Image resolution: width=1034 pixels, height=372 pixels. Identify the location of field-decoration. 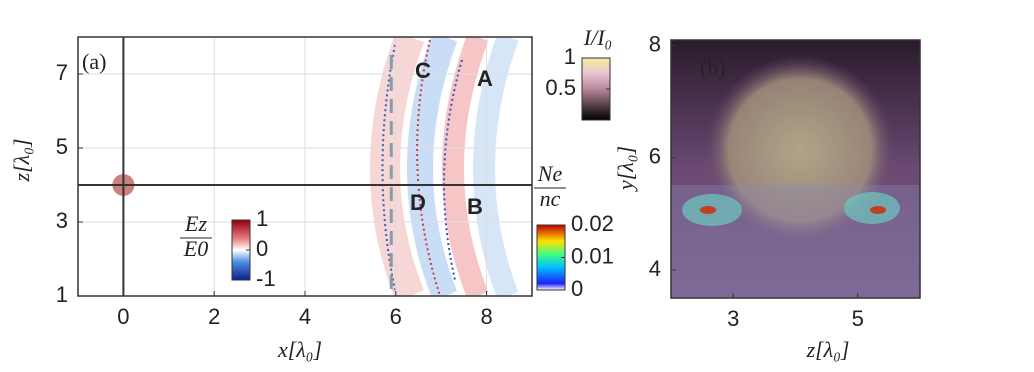
(444, 166).